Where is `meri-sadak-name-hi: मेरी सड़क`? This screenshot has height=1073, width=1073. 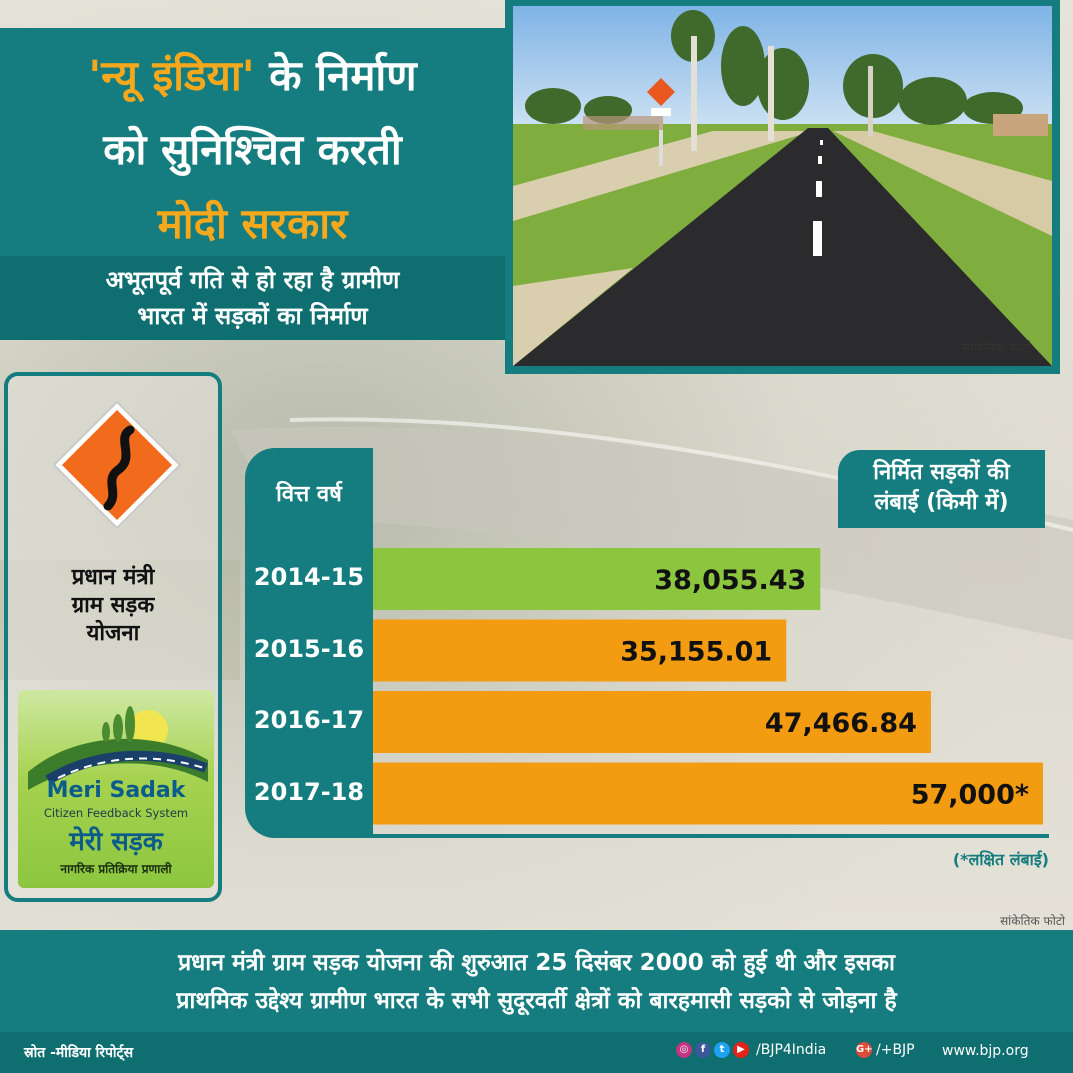 meri-sadak-name-hi: मेरी सड़क is located at coordinates (116, 842).